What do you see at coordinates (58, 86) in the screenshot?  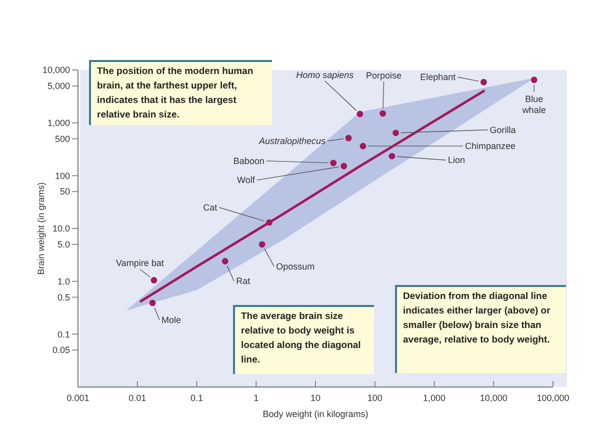 I see `y-tick-label: 5,000` at bounding box center [58, 86].